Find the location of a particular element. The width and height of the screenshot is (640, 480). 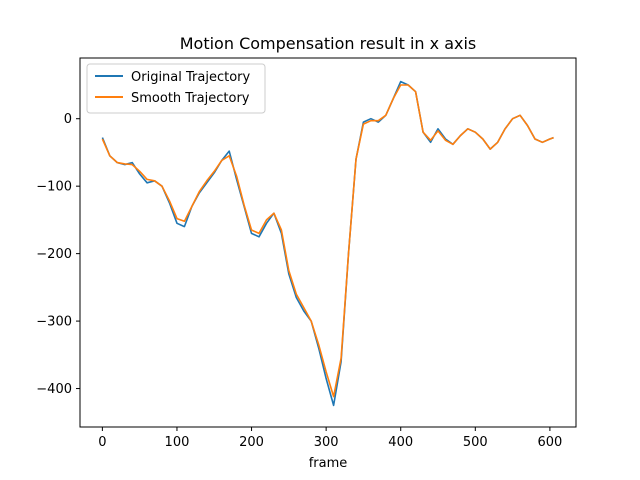

x-tick-label: 300 is located at coordinates (326, 442).